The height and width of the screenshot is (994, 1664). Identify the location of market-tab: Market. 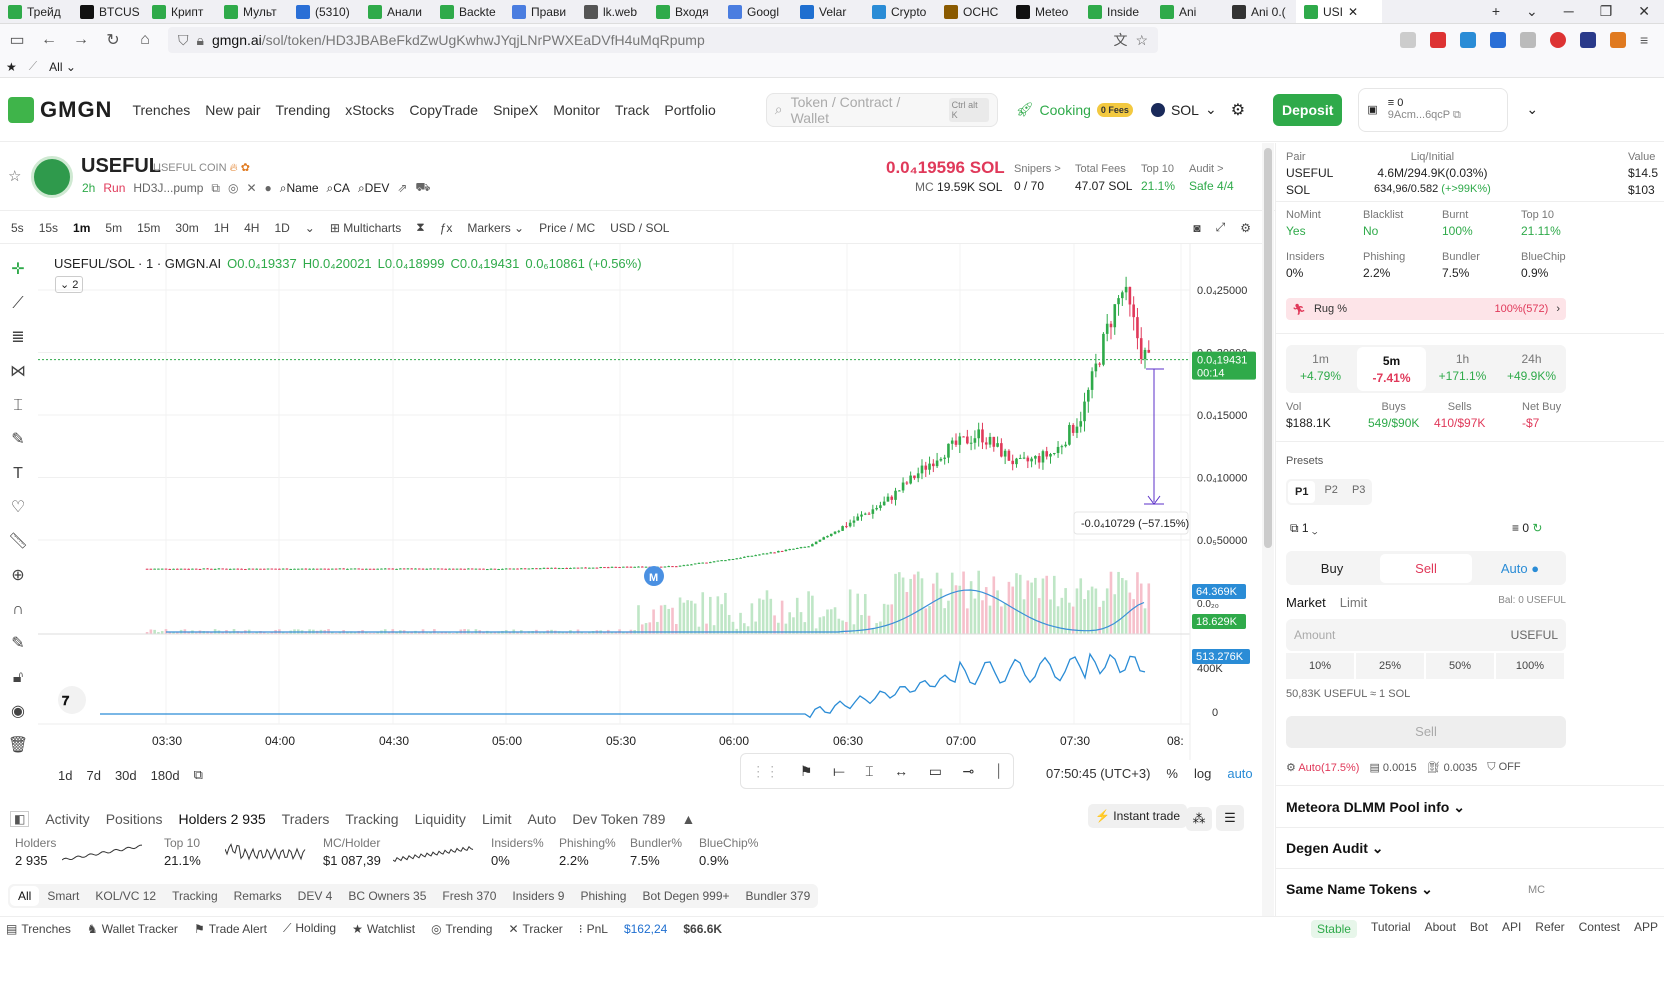
(1306, 602).